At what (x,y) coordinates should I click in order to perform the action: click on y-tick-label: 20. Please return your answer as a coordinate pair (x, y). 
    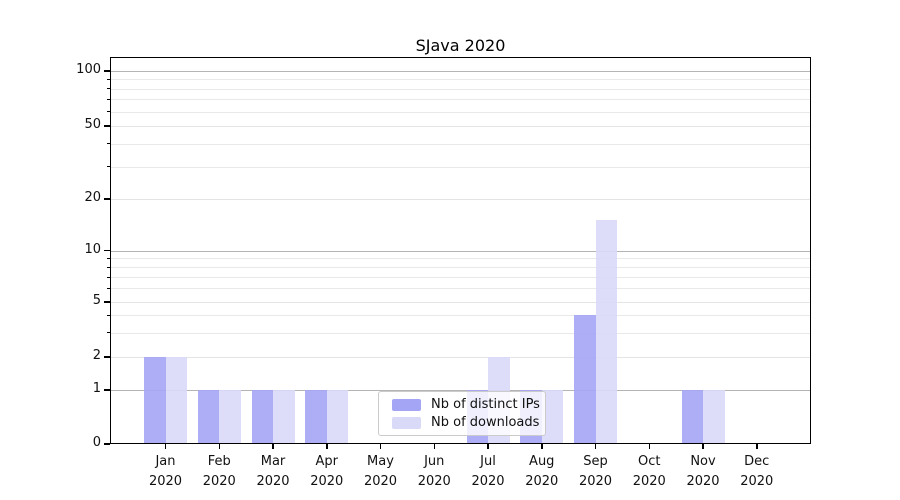
    Looking at the image, I should click on (92, 197).